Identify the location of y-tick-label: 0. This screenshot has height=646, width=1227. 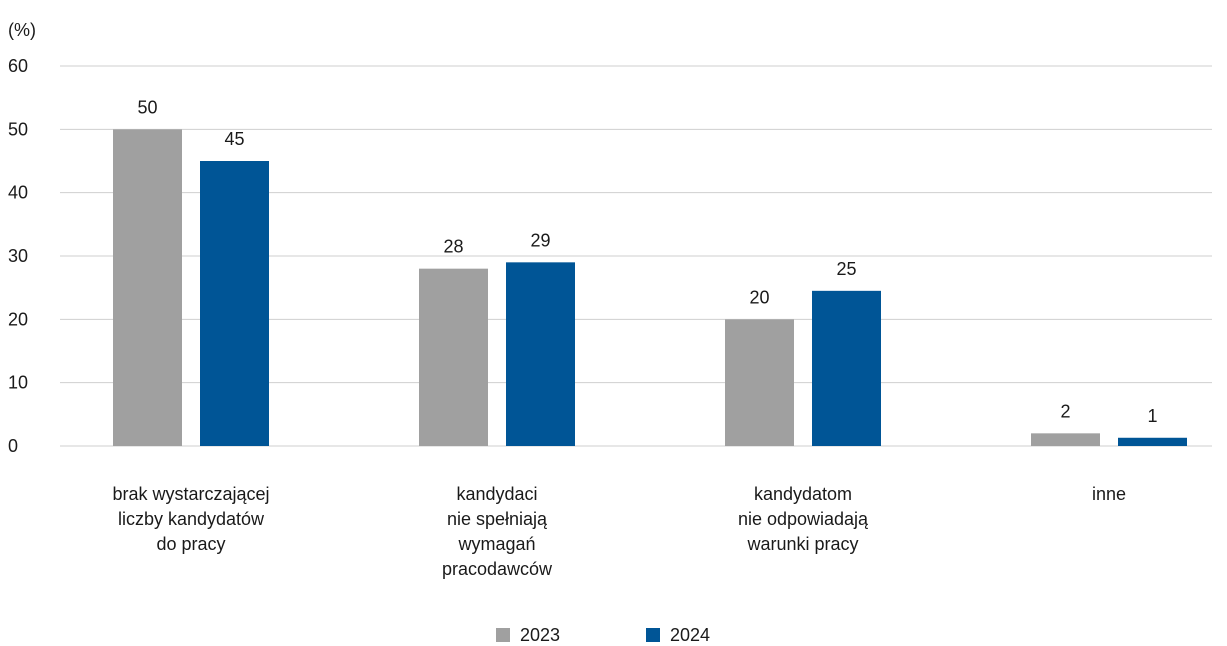
(13, 446).